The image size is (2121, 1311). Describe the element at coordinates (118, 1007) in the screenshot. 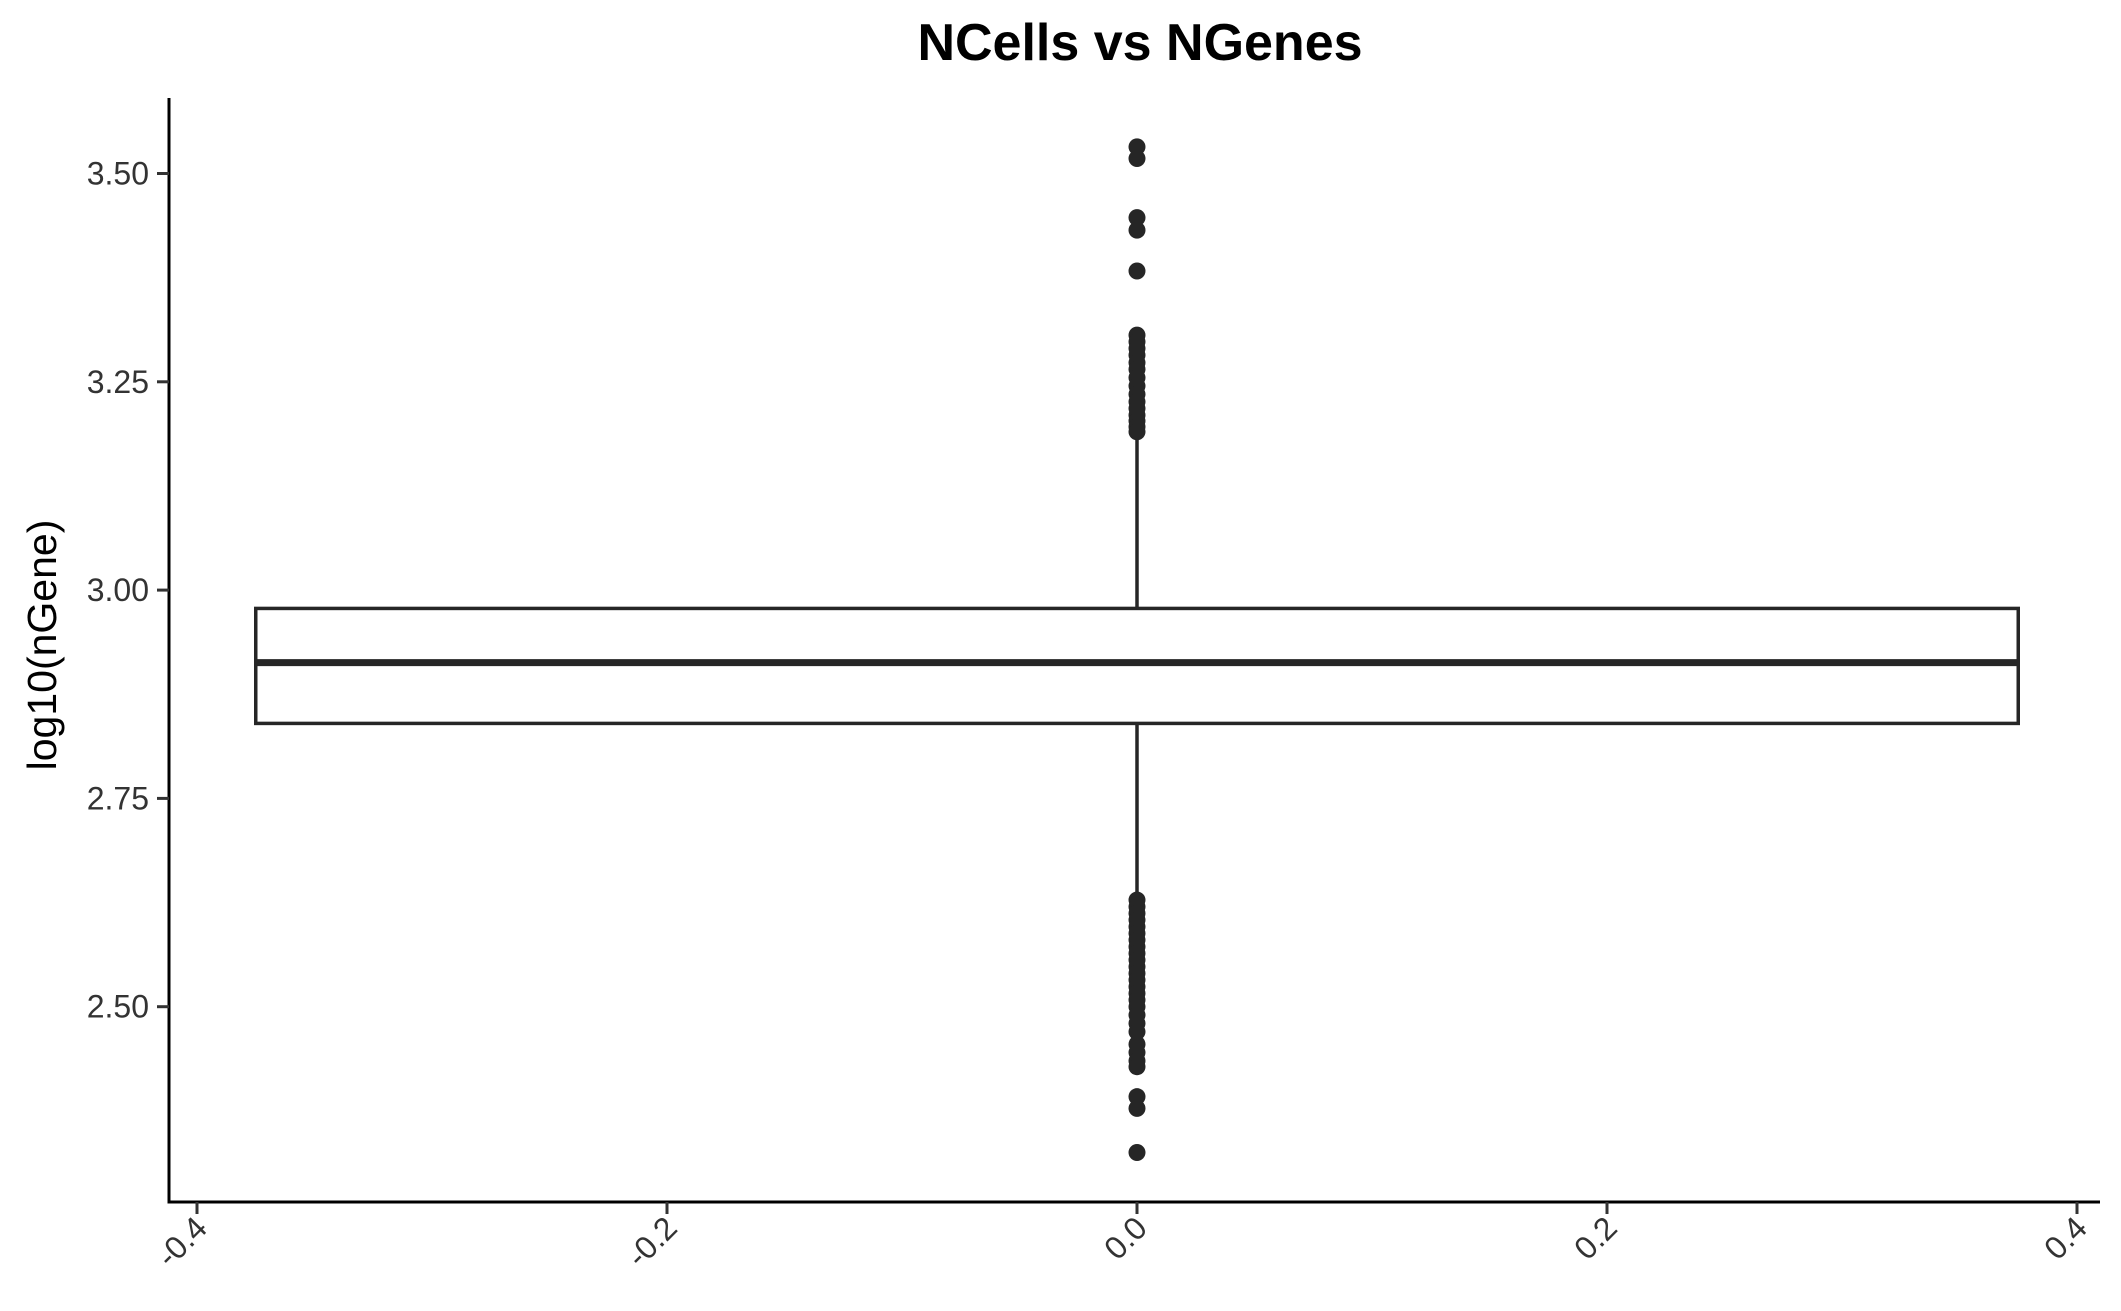

I see `y-tick-label: 2.50` at that location.